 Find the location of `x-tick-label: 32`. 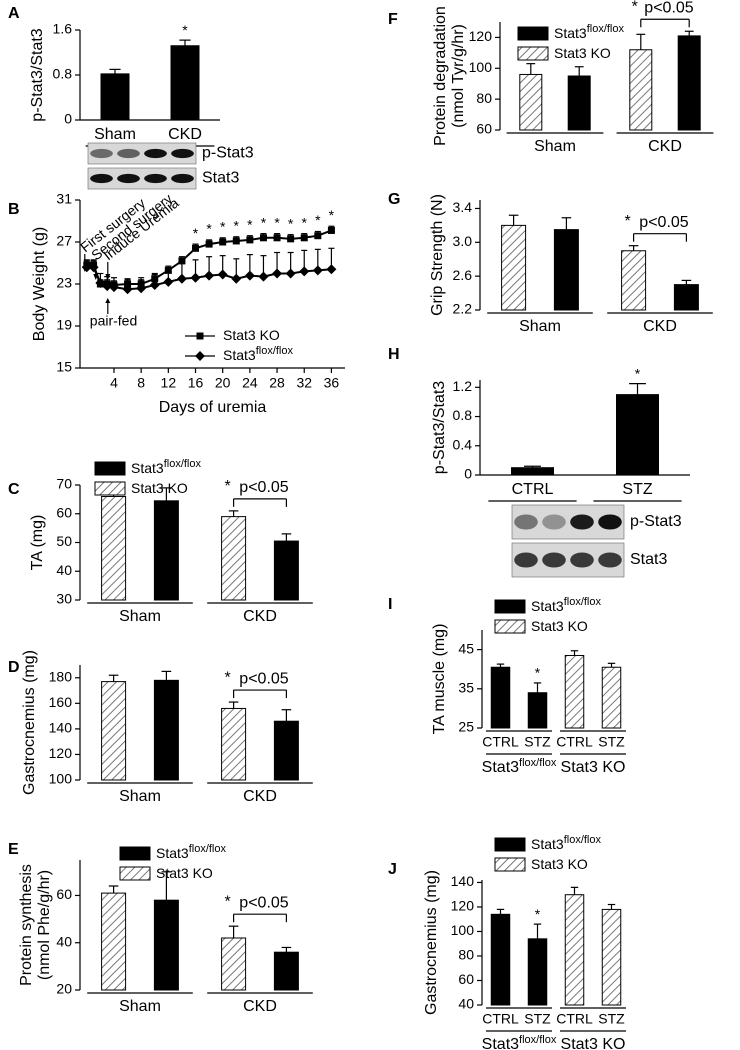

x-tick-label: 32 is located at coordinates (304, 383).